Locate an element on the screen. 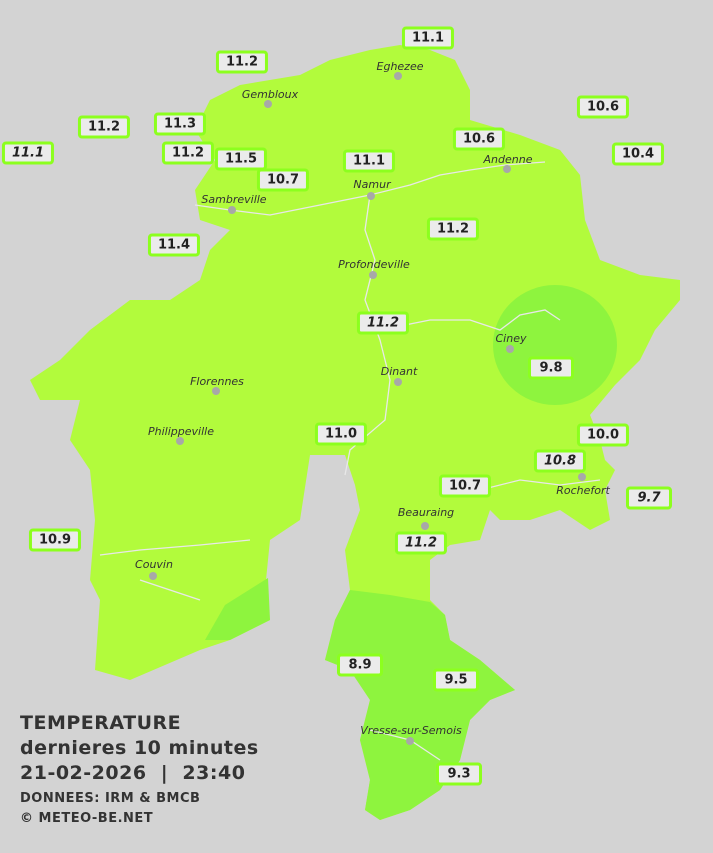 The width and height of the screenshot is (713, 853). city-label: Gembloux is located at coordinates (270, 94).